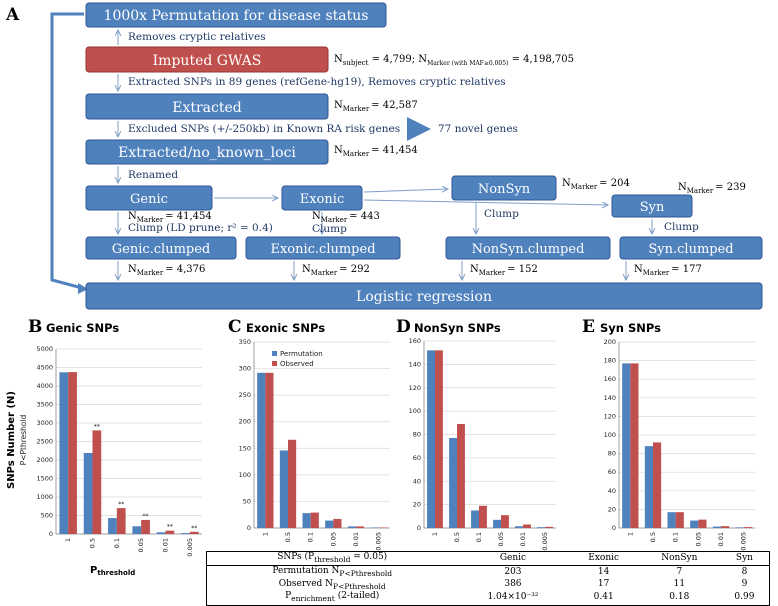  I want to click on box-permutation: 1000x Permutation for disease status, so click(236, 15).